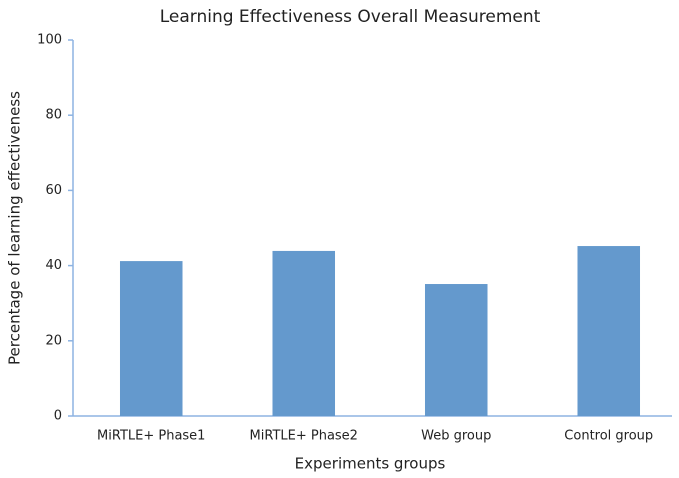  I want to click on x-axis-label: Experiments groups, so click(370, 464).